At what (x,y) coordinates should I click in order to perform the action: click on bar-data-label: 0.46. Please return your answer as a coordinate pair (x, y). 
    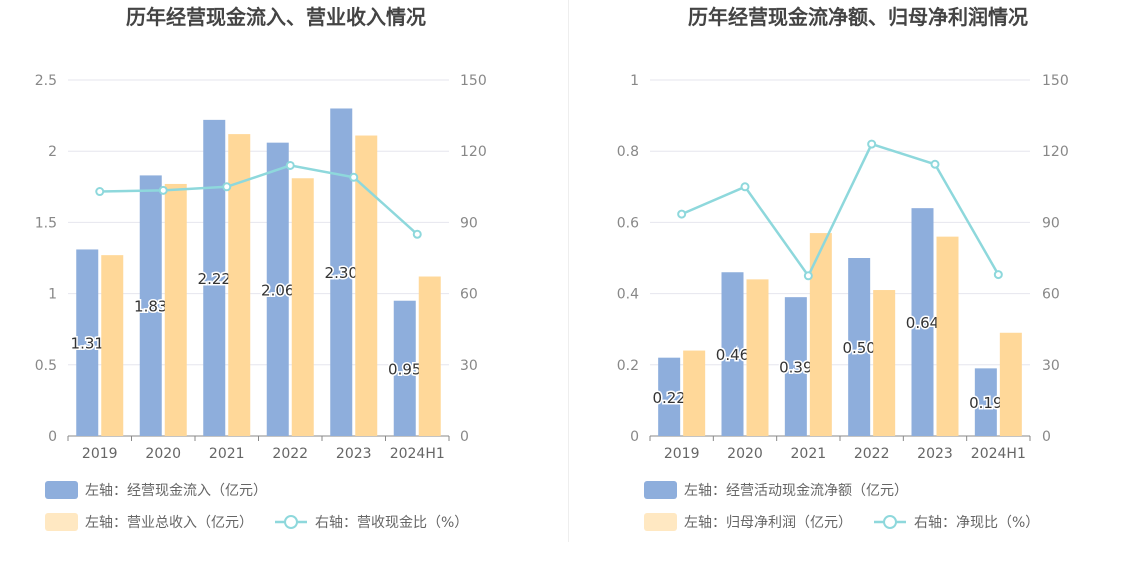
    Looking at the image, I should click on (732, 355).